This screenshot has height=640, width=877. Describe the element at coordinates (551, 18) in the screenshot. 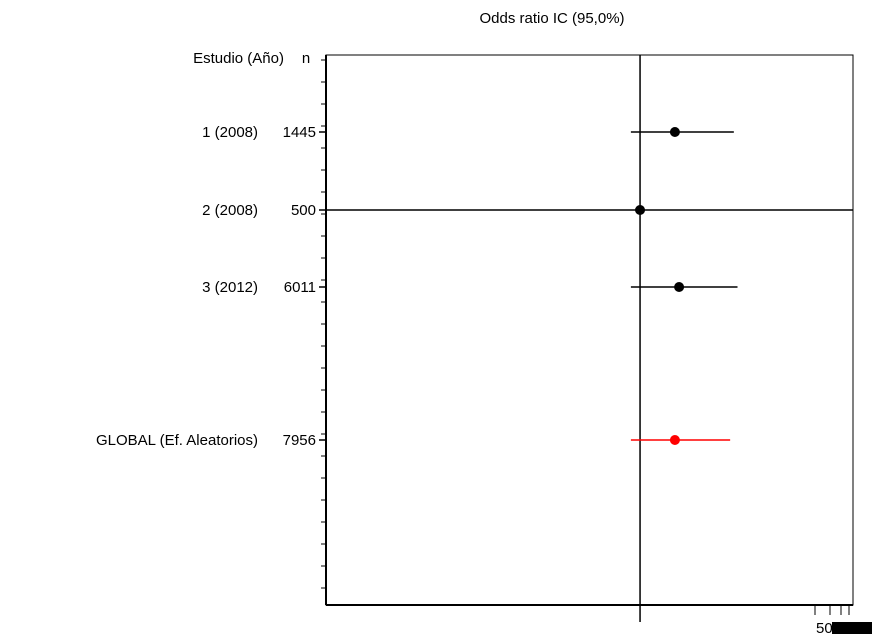

I see `chart-title: Odds ratio IC (95,0%)` at that location.